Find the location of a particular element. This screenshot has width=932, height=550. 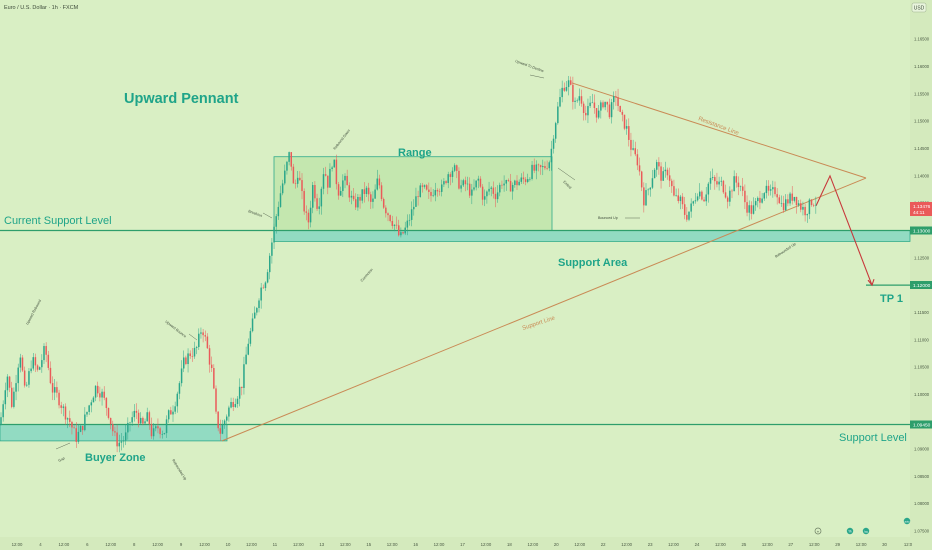

time-tick-label: 13 is located at coordinates (321, 544).